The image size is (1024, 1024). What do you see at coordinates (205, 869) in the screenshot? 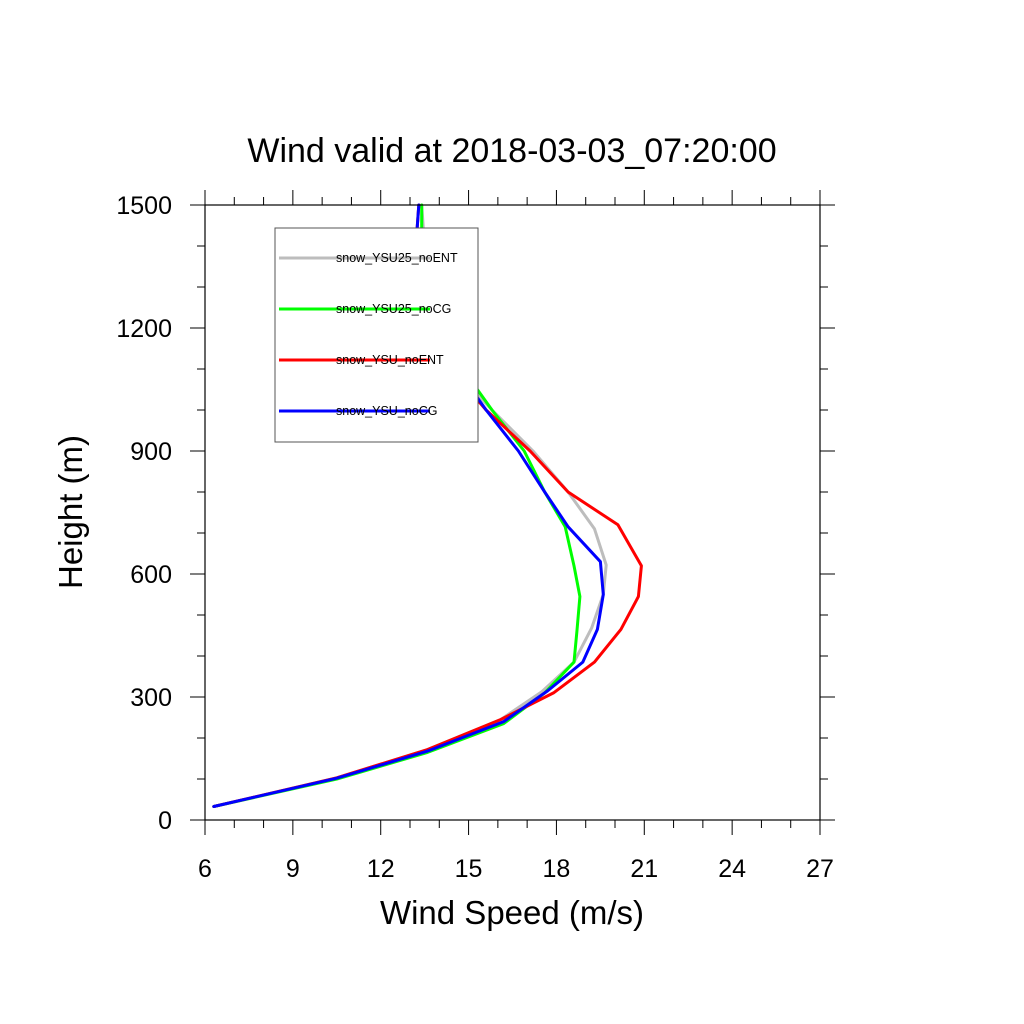
I see `x-tick-label: 6` at bounding box center [205, 869].